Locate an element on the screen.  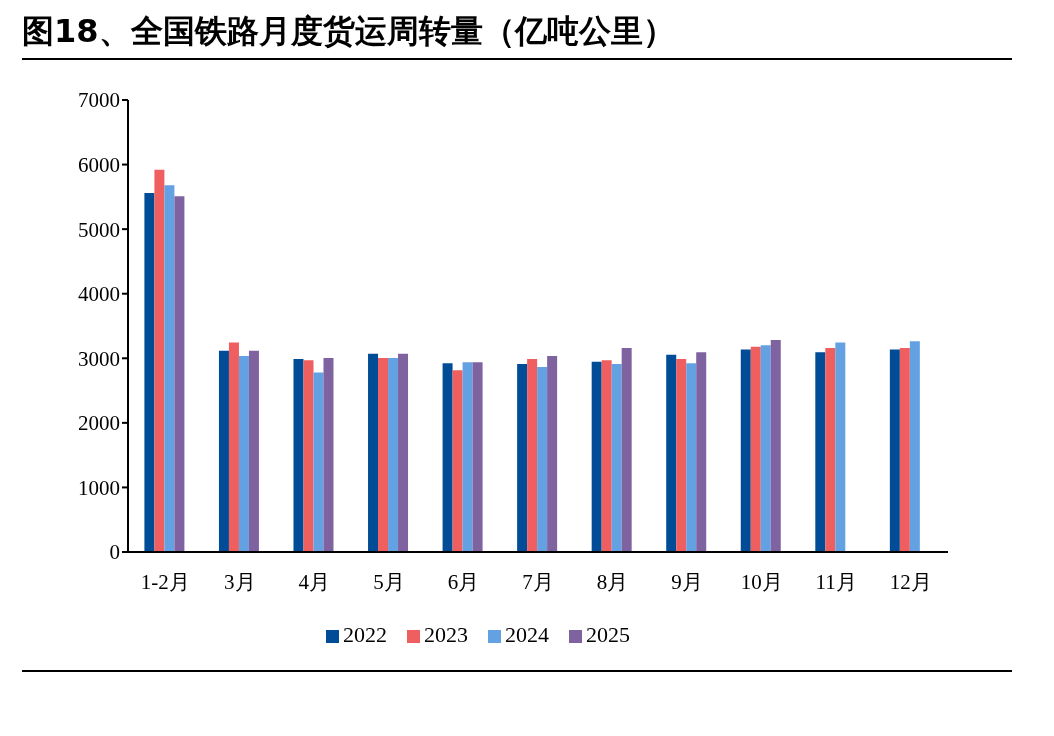
y-tick-label: 2000 is located at coordinates (99, 423).